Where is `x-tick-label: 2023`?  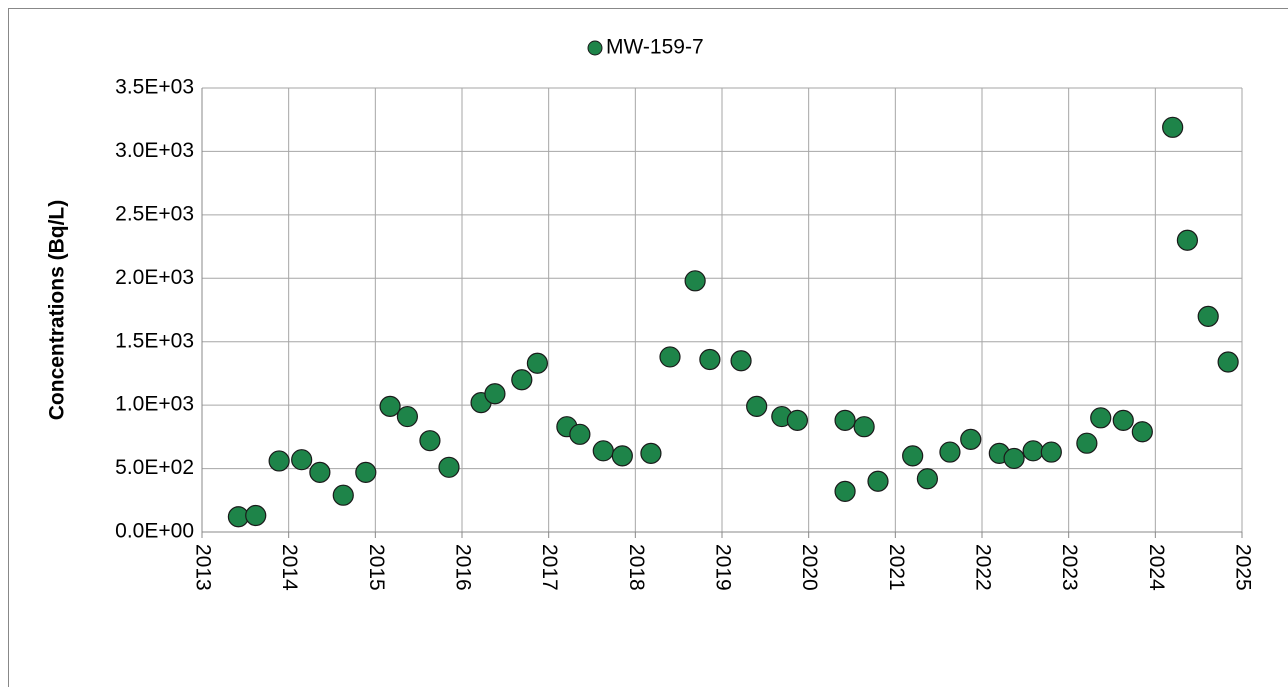 x-tick-label: 2023 is located at coordinates (1069, 567).